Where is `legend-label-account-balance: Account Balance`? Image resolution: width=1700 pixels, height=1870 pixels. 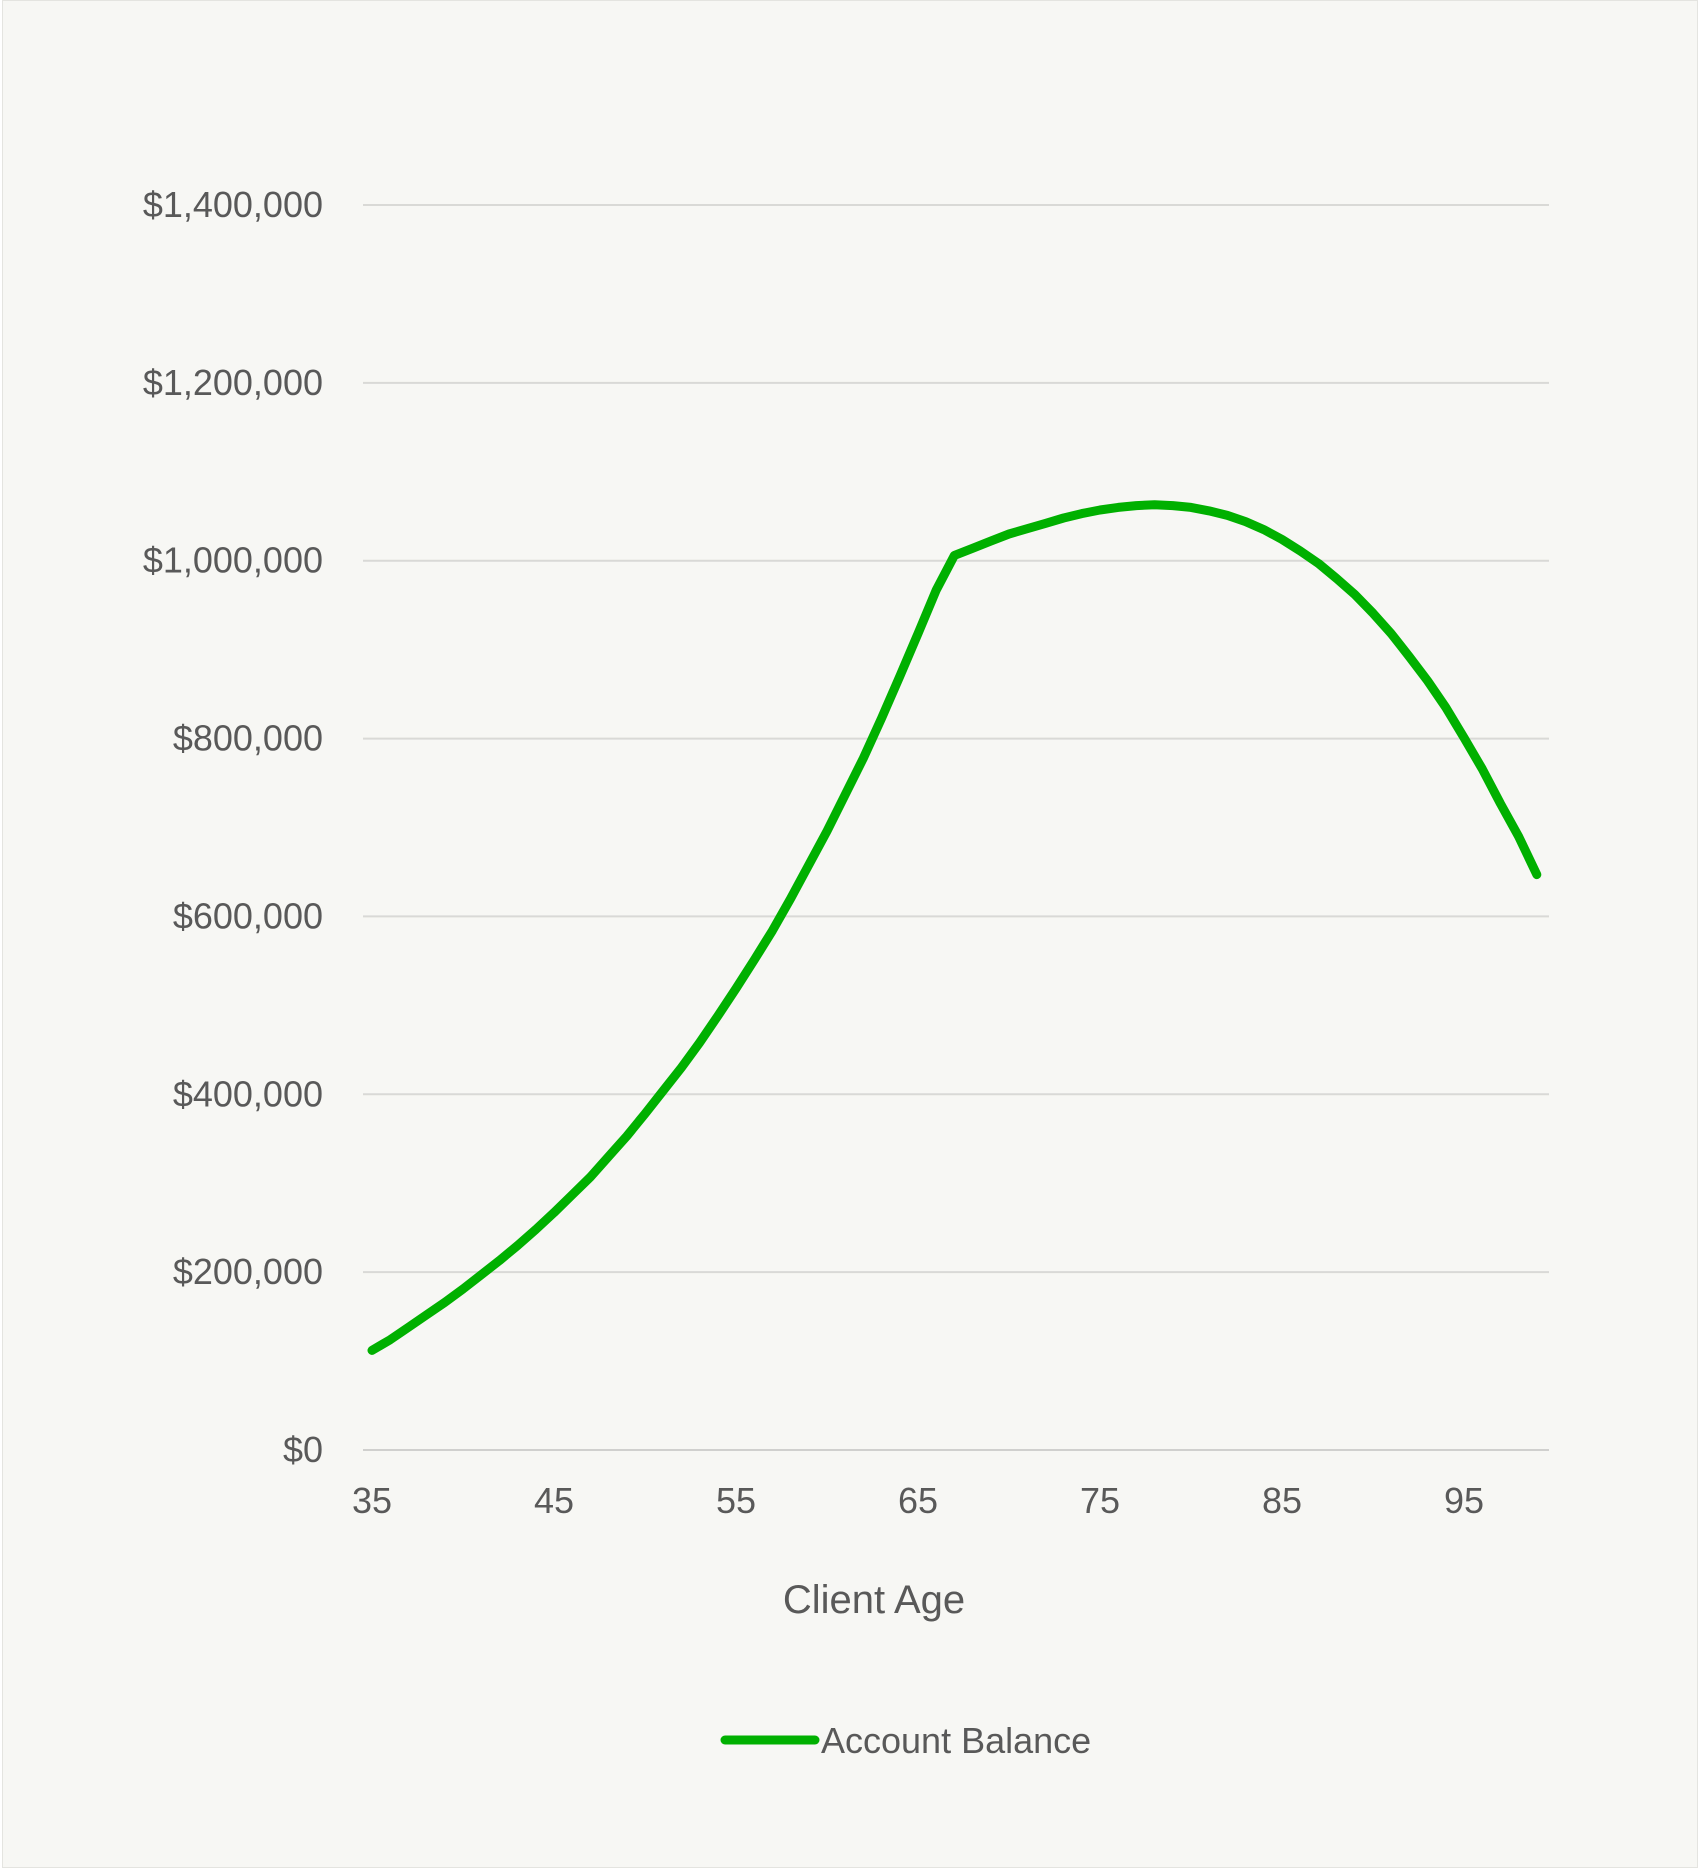 legend-label-account-balance: Account Balance is located at coordinates (956, 1740).